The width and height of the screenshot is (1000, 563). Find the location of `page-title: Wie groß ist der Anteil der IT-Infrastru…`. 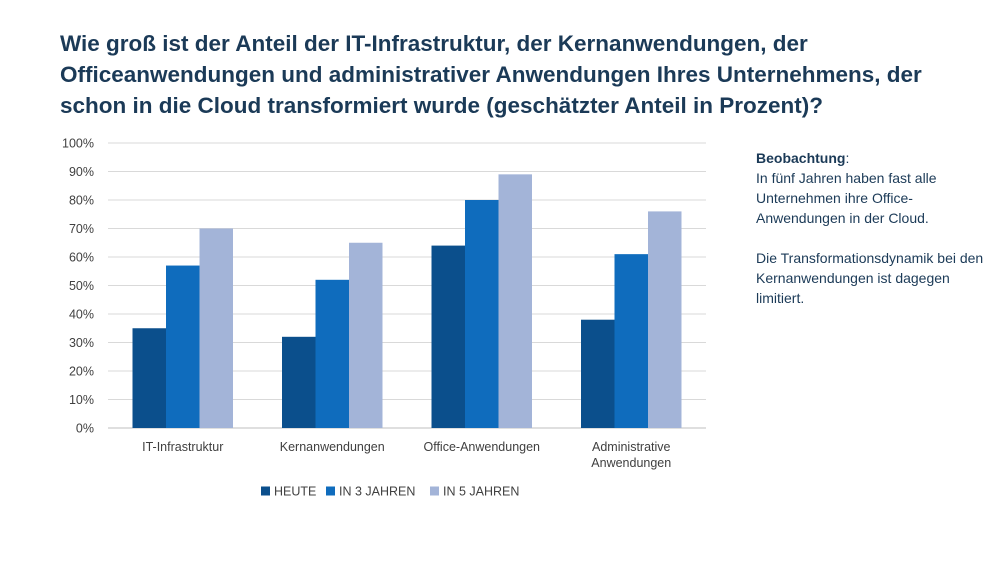

page-title: Wie groß ist der Anteil der IT-Infrastru… is located at coordinates (491, 74).